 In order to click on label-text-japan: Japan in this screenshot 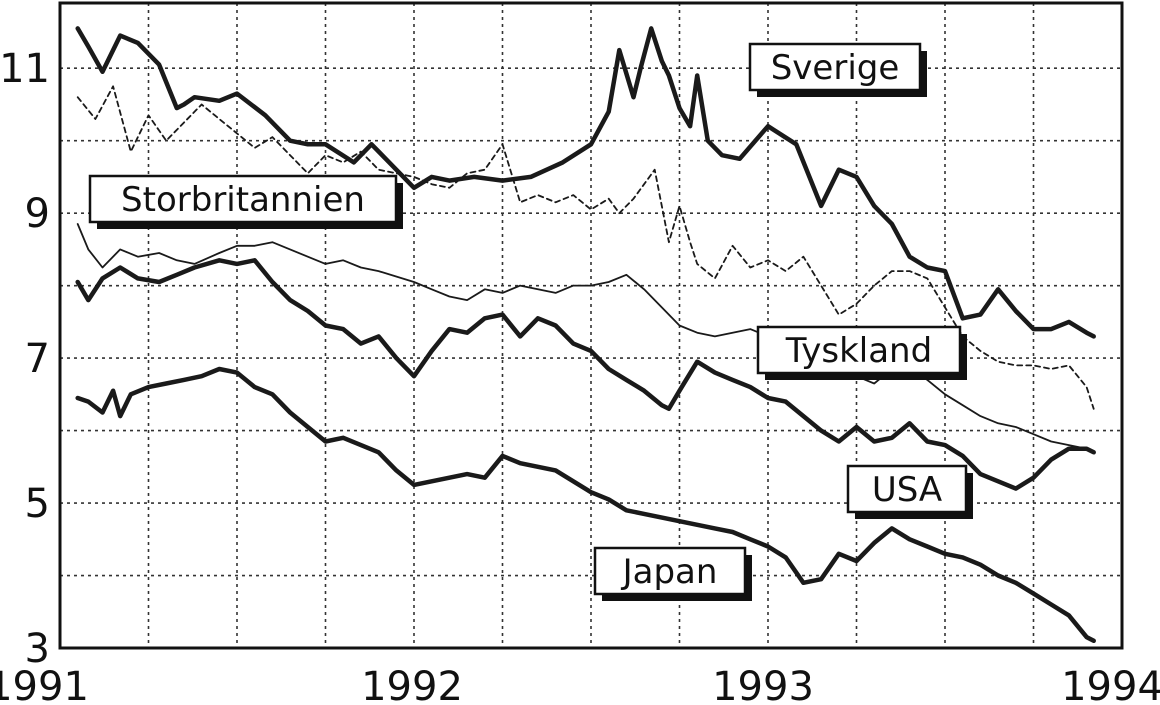, I will do `click(669, 572)`.